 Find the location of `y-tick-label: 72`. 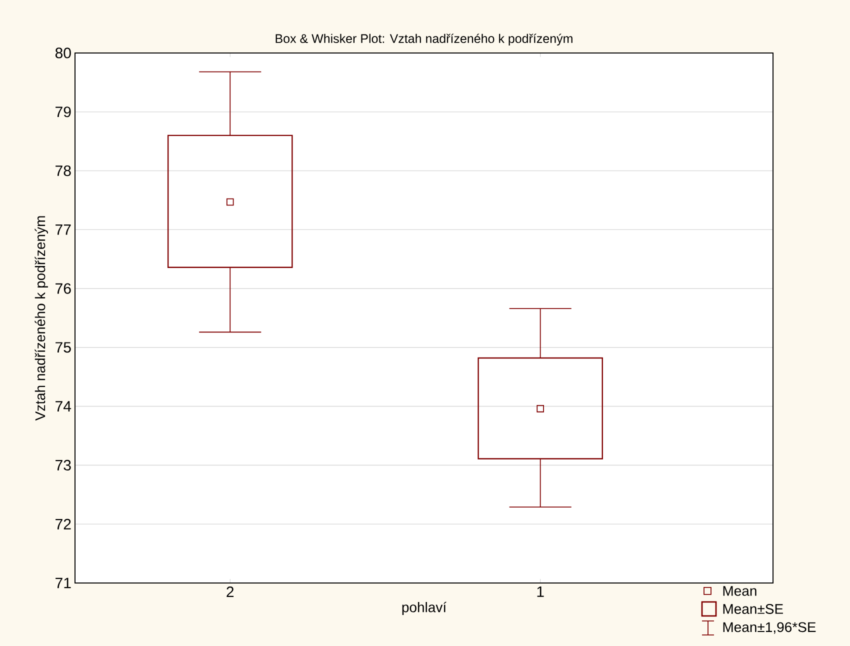

y-tick-label: 72 is located at coordinates (63, 524).